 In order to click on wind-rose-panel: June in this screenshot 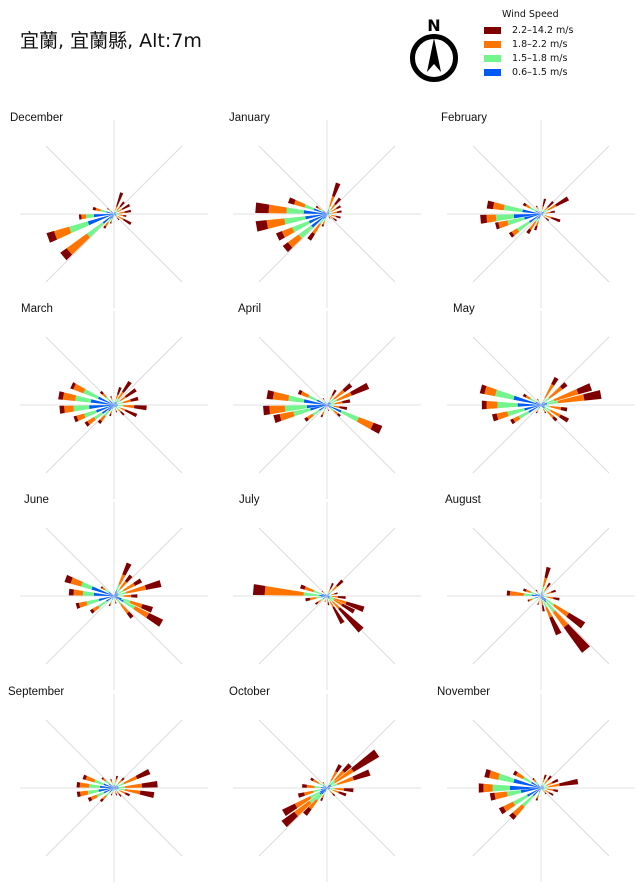, I will do `click(114, 593)`.